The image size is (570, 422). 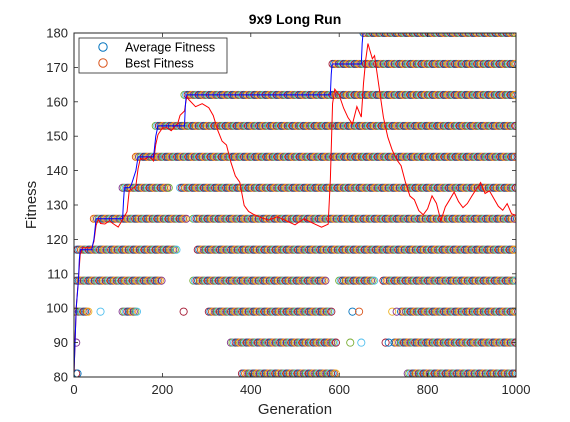 What do you see at coordinates (159, 64) in the screenshot?
I see `legend-label-best: Best Fitness` at bounding box center [159, 64].